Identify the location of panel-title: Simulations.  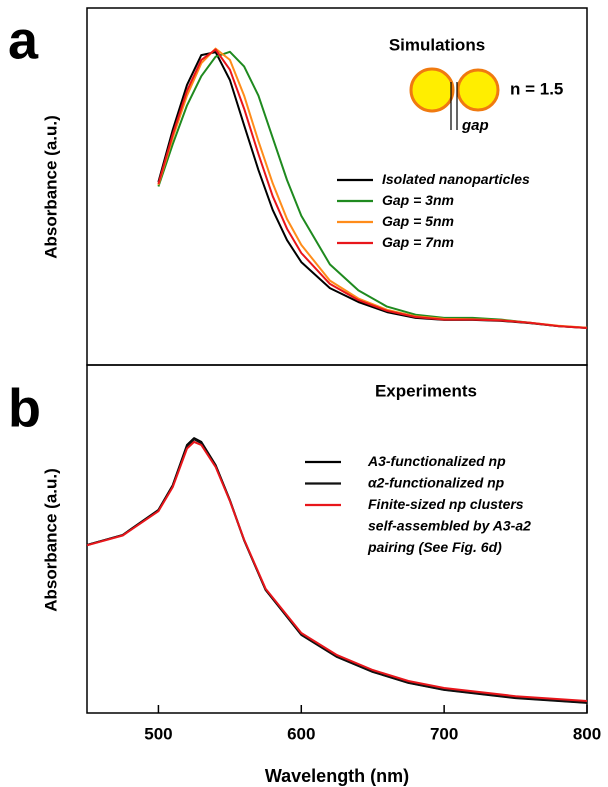
(437, 44).